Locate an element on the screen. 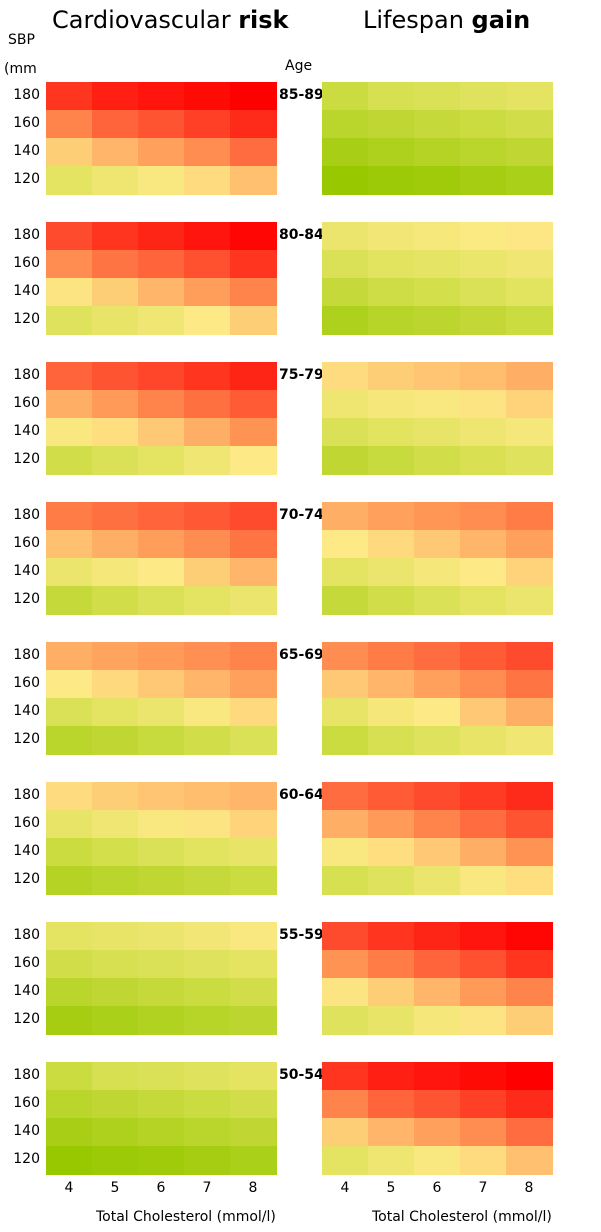  x-tick-label: 8 is located at coordinates (529, 1188).